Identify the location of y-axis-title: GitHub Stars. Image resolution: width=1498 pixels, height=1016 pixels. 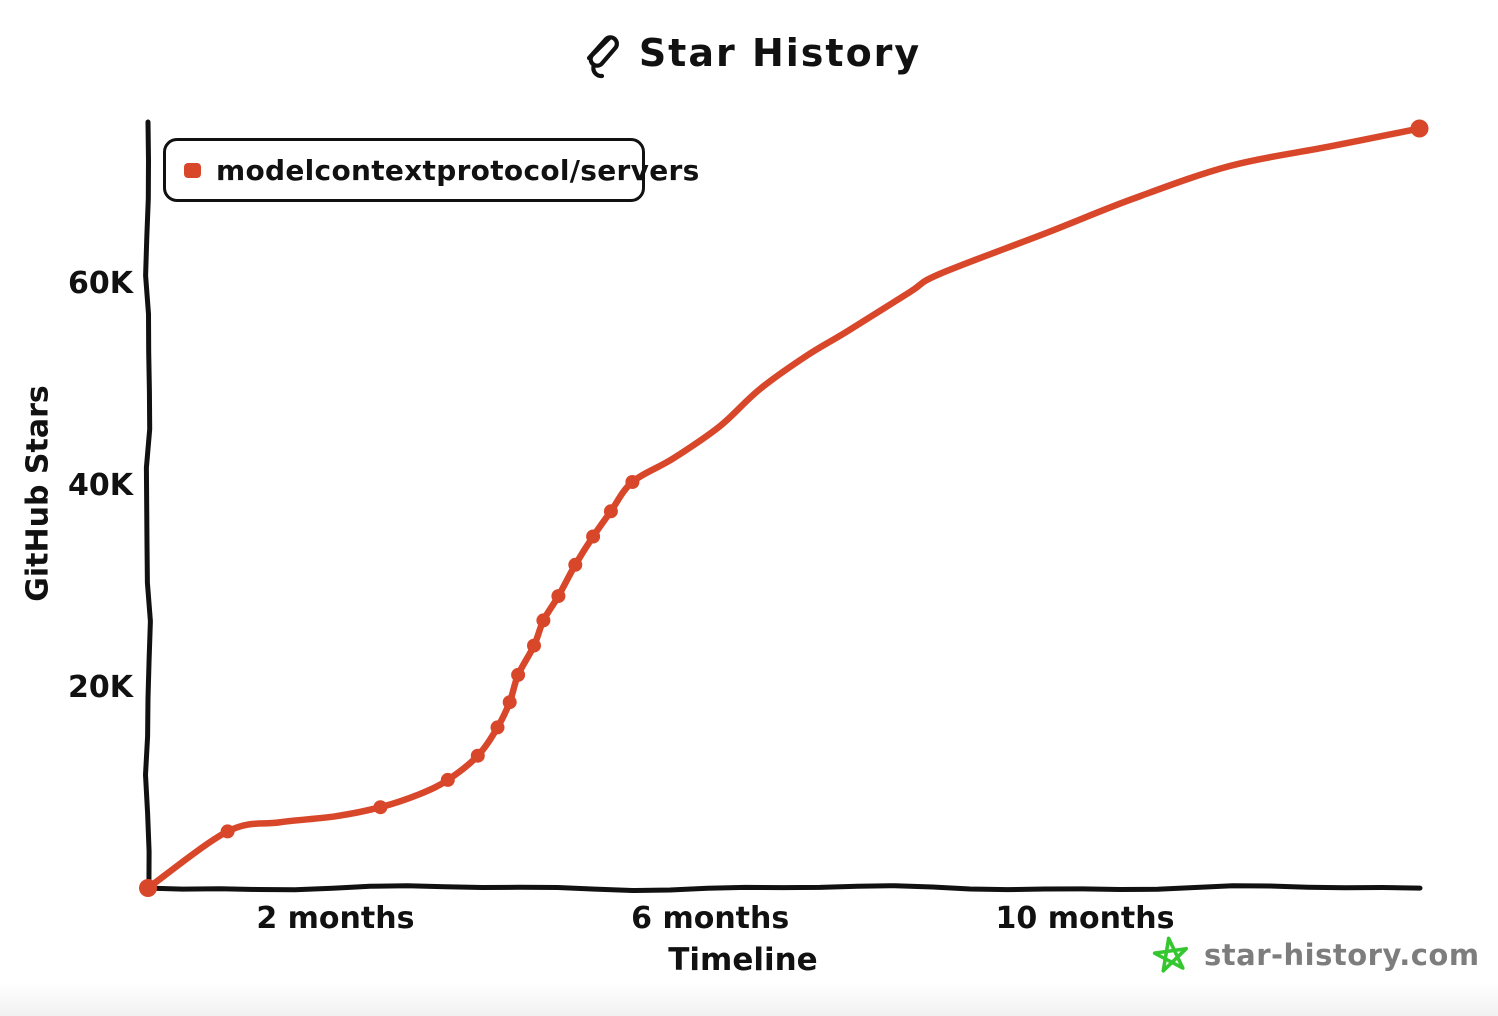
(38, 493).